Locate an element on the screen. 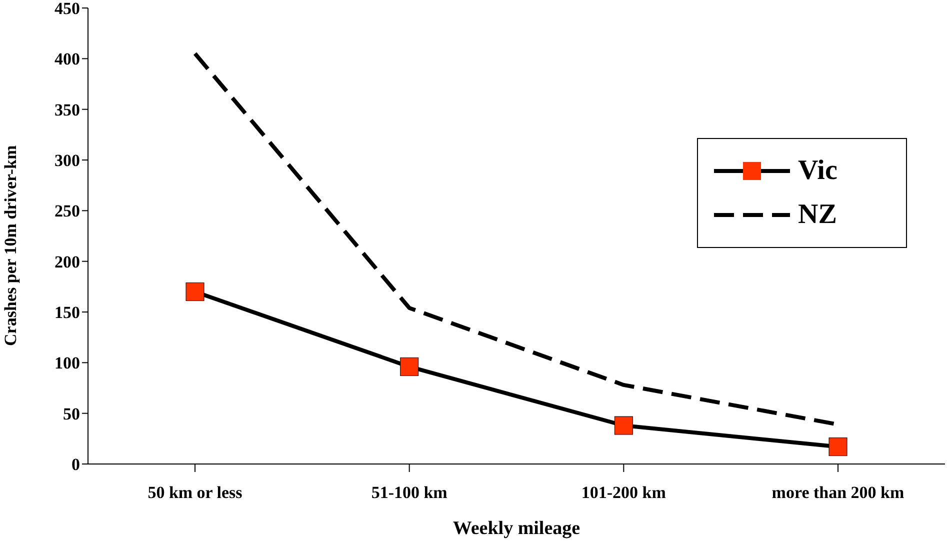 The height and width of the screenshot is (544, 947). y-tick-label: 450 is located at coordinates (67, 9).